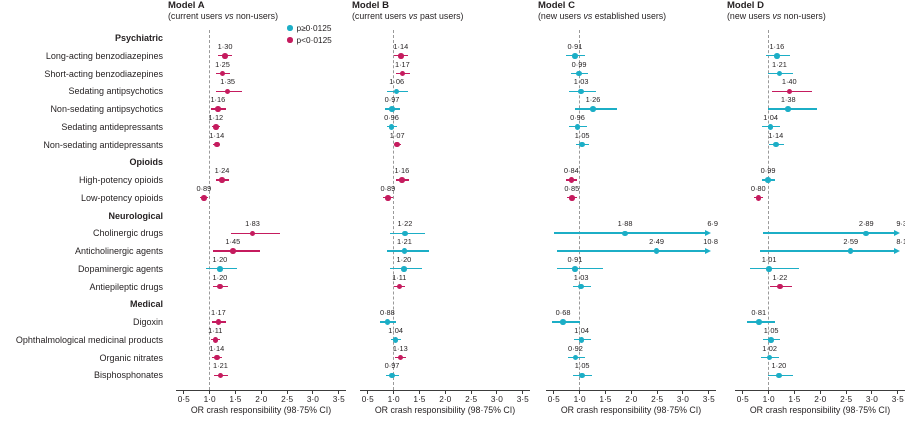  Describe the element at coordinates (656, 241) in the screenshot. I see `estimate-value-label: 2·49` at that location.